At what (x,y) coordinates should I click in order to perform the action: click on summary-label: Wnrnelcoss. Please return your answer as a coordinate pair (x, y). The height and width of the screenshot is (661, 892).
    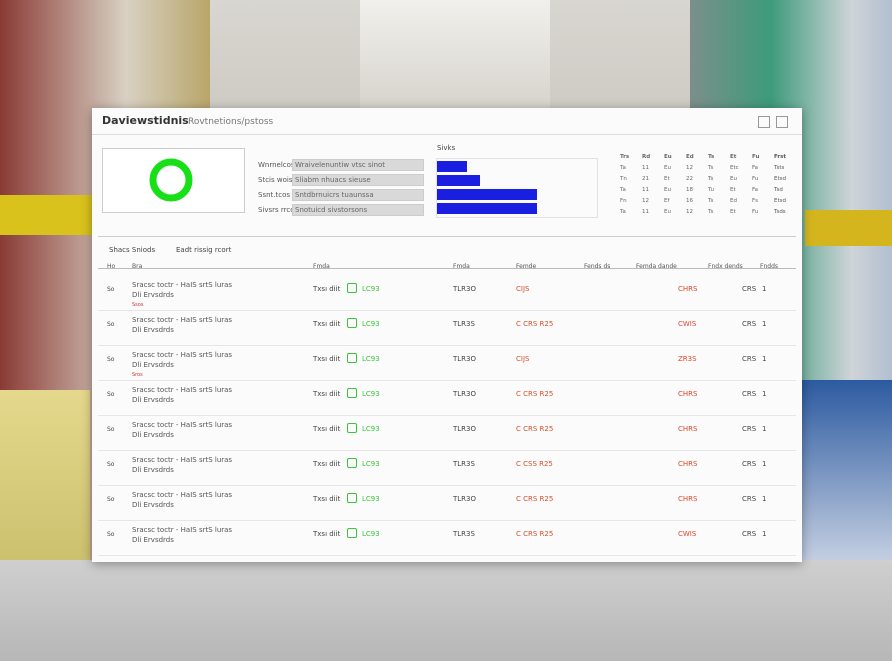
    Looking at the image, I should click on (278, 165).